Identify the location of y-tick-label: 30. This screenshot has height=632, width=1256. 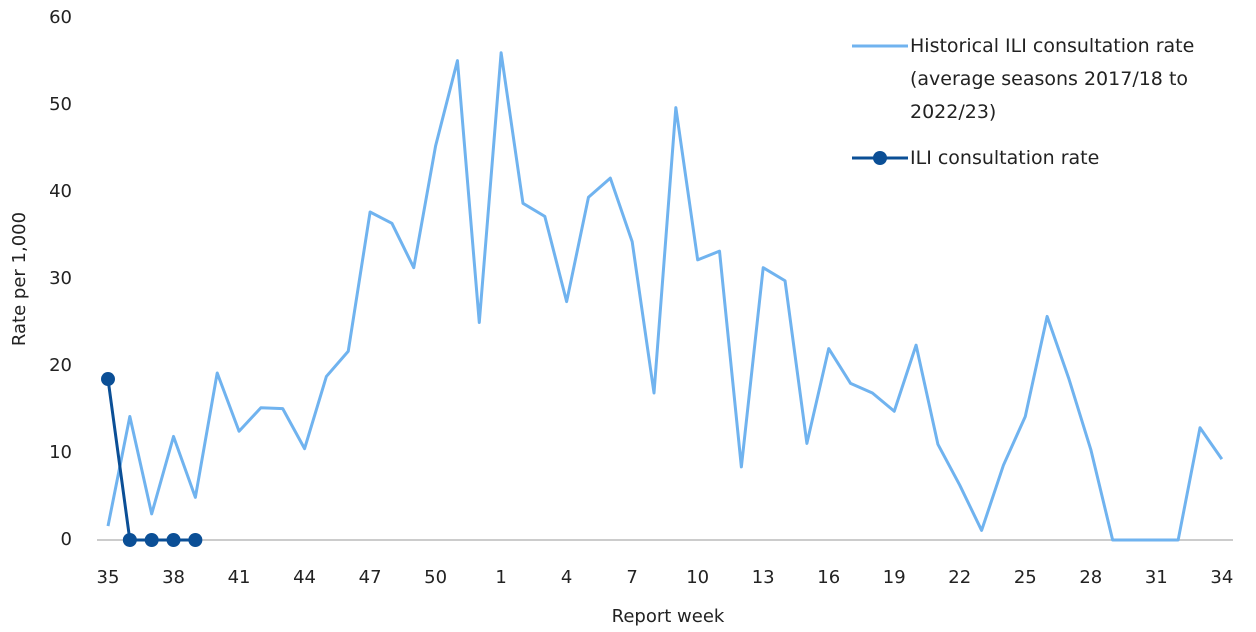
(60, 278).